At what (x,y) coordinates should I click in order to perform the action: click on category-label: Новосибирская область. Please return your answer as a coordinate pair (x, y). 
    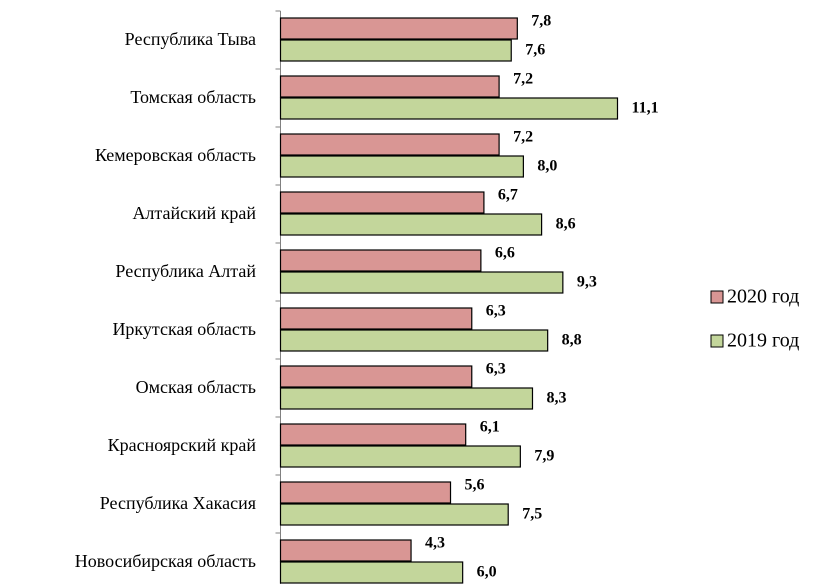
    Looking at the image, I should click on (165, 561).